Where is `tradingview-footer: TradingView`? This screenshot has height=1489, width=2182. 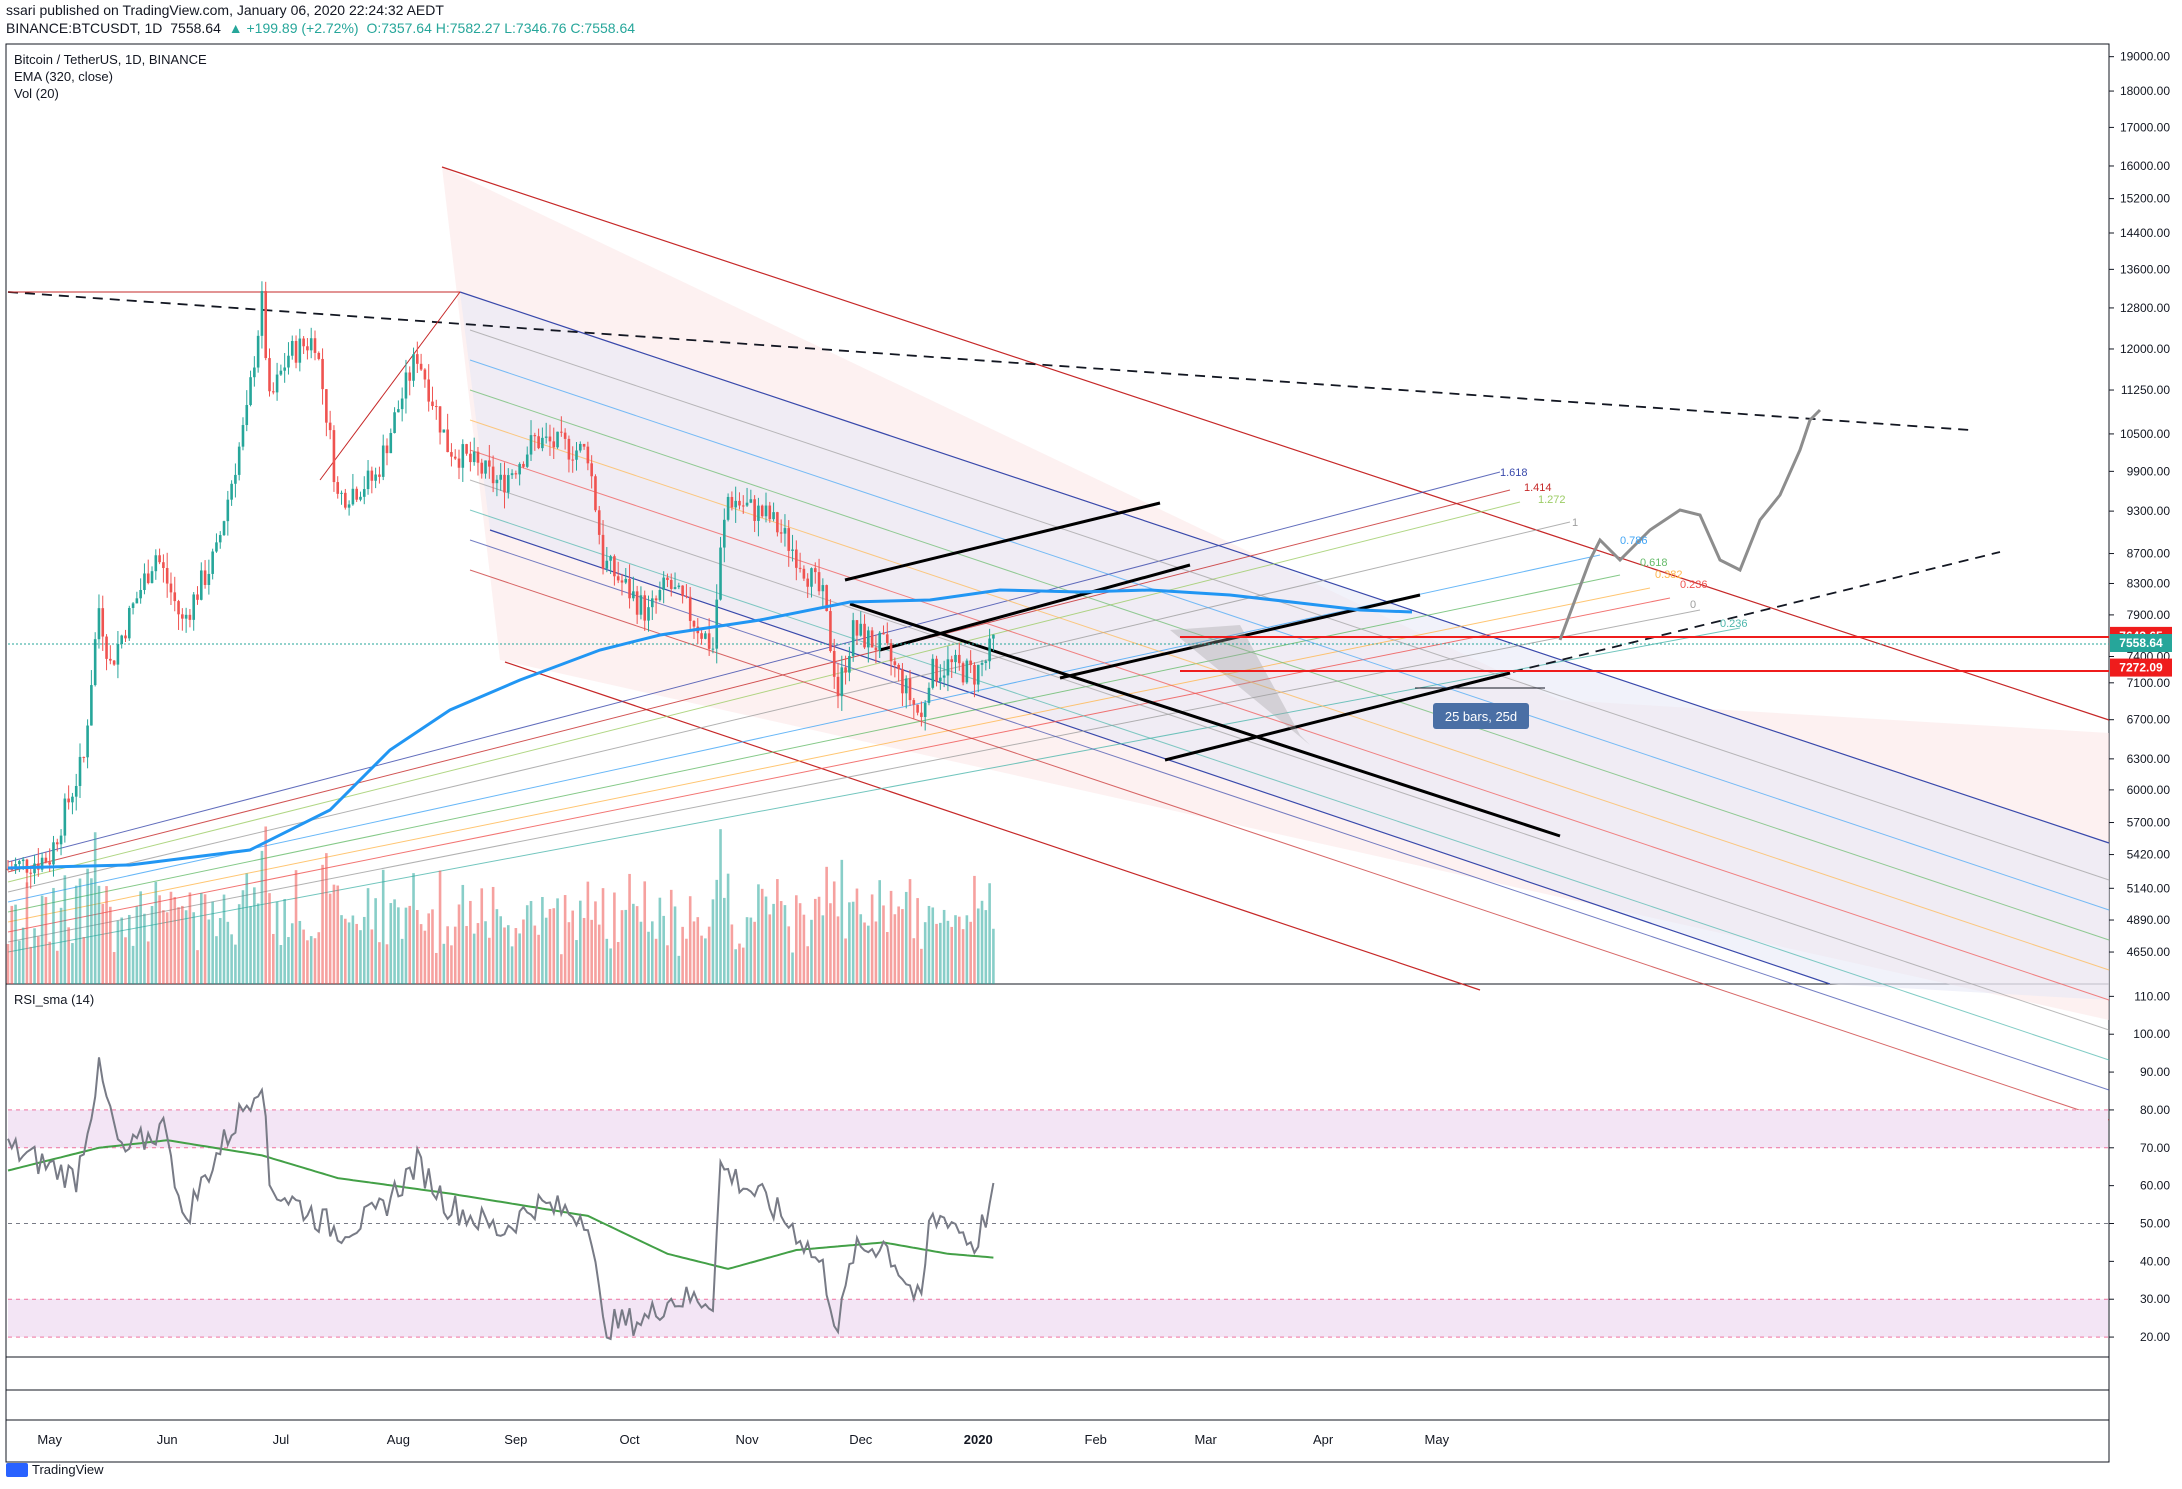
tradingview-footer: TradingView is located at coordinates (55, 1469).